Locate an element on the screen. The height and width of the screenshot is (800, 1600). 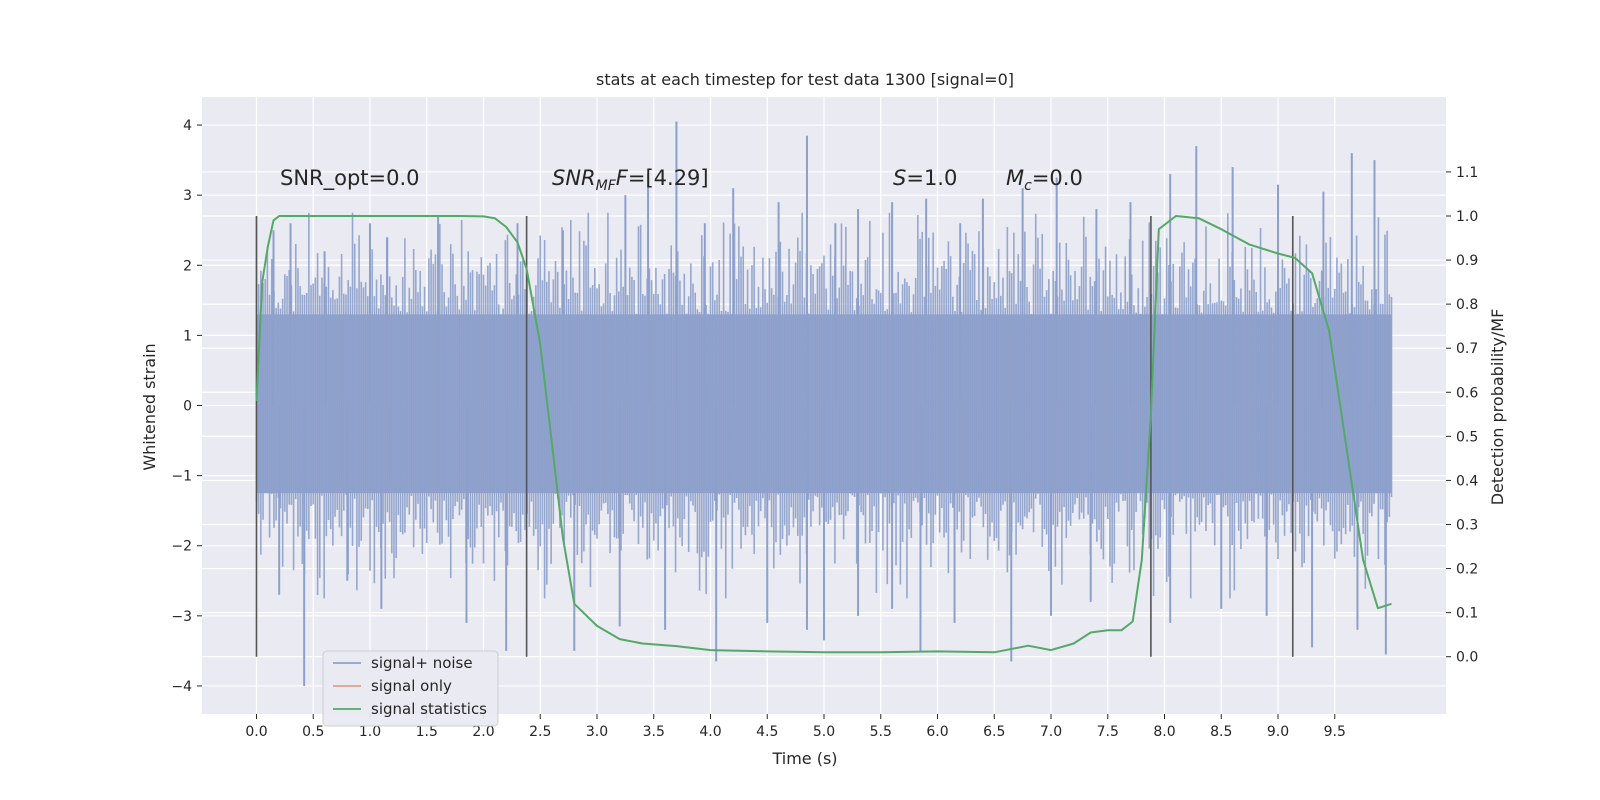
x-axis-label: Time (s) is located at coordinates (804, 758).